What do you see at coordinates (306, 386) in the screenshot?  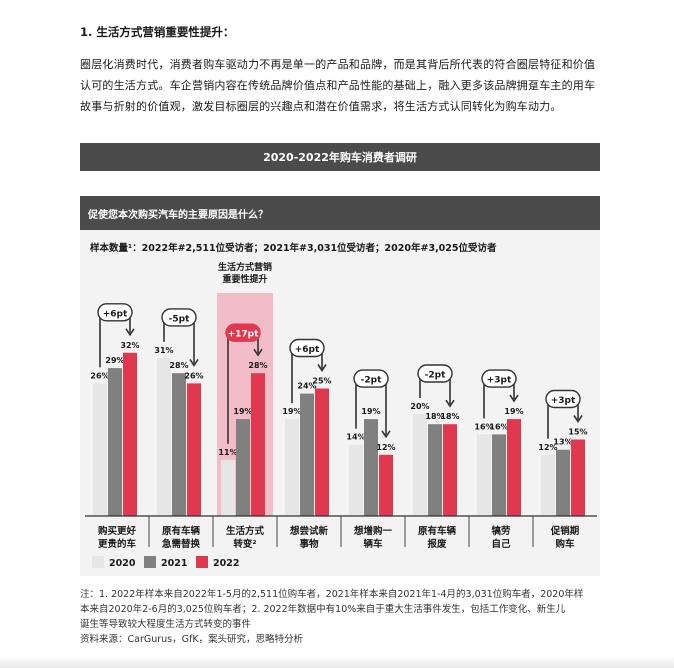 I see `data-label: 24%` at bounding box center [306, 386].